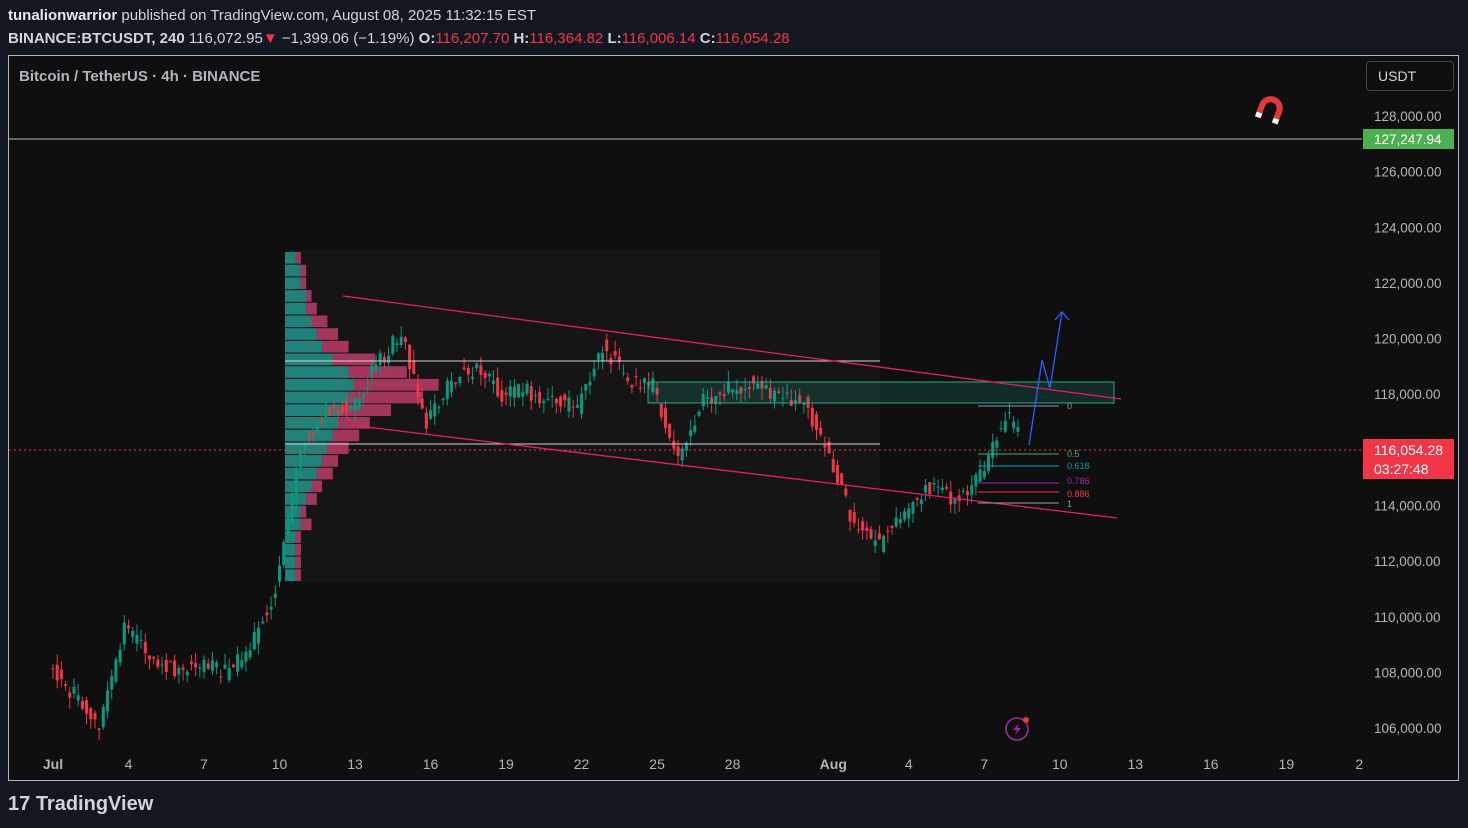 The height and width of the screenshot is (828, 1468). Describe the element at coordinates (1060, 764) in the screenshot. I see `x-tick-label: 10` at that location.